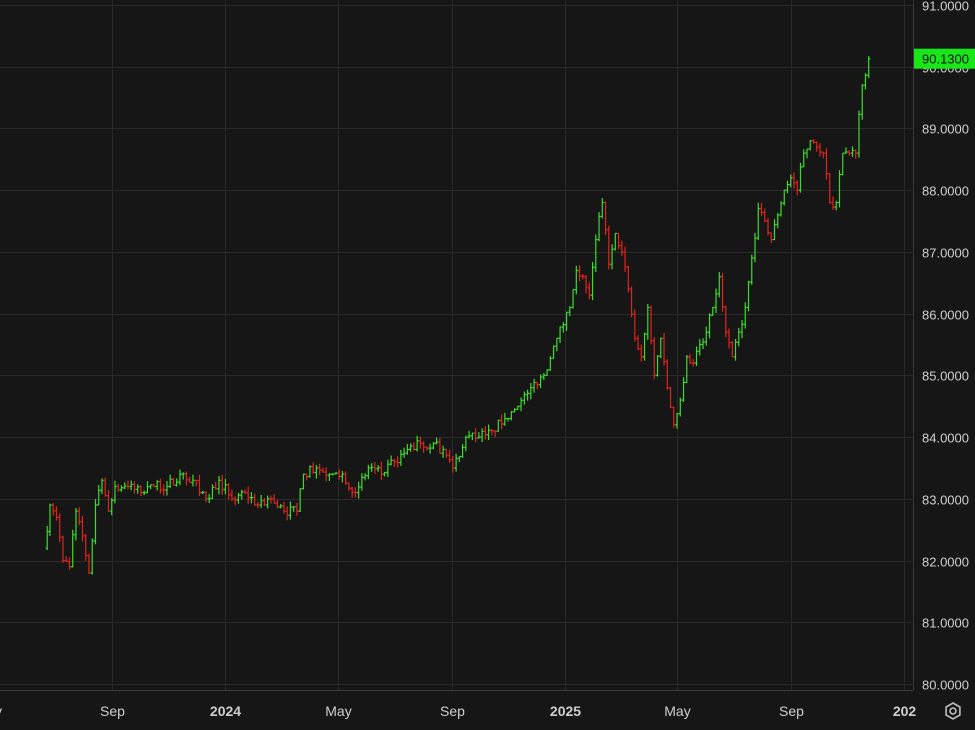 This screenshot has height=730, width=975. I want to click on last-price-marker: 90.1300, so click(944, 58).